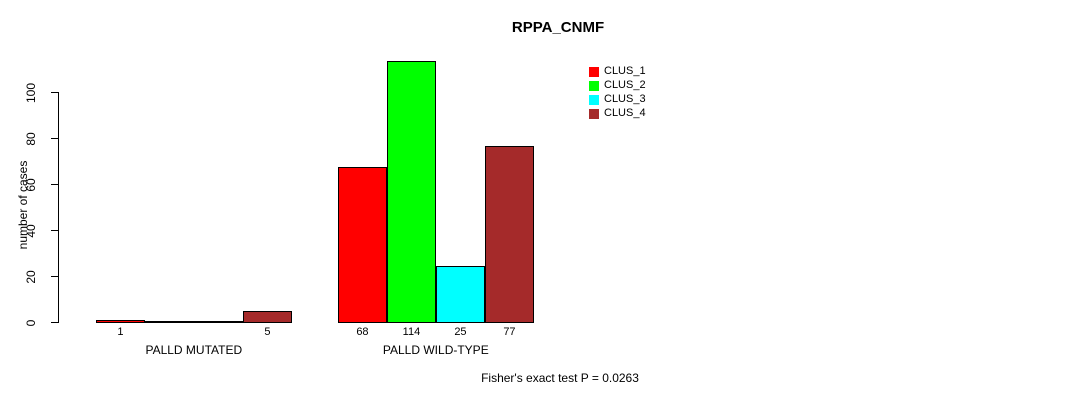 The width and height of the screenshot is (1090, 400). I want to click on bar-clus_4-group1, so click(267, 317).